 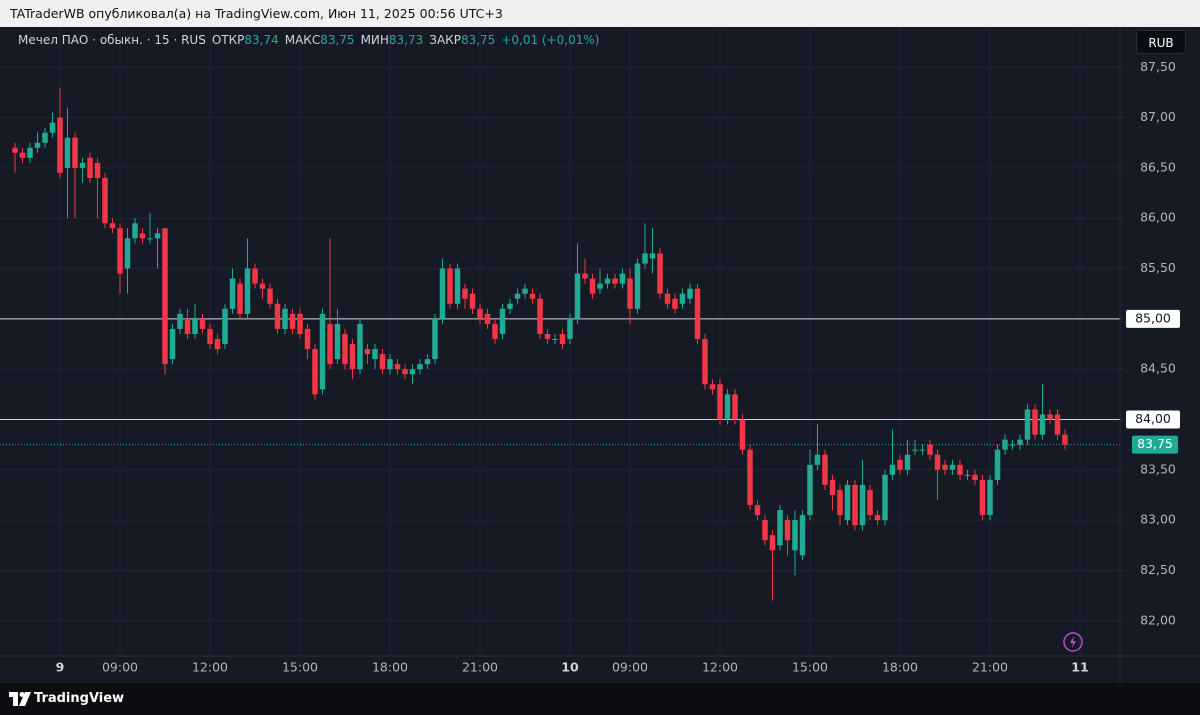 What do you see at coordinates (337, 40) in the screenshot?
I see `ohlc-value: 83,75` at bounding box center [337, 40].